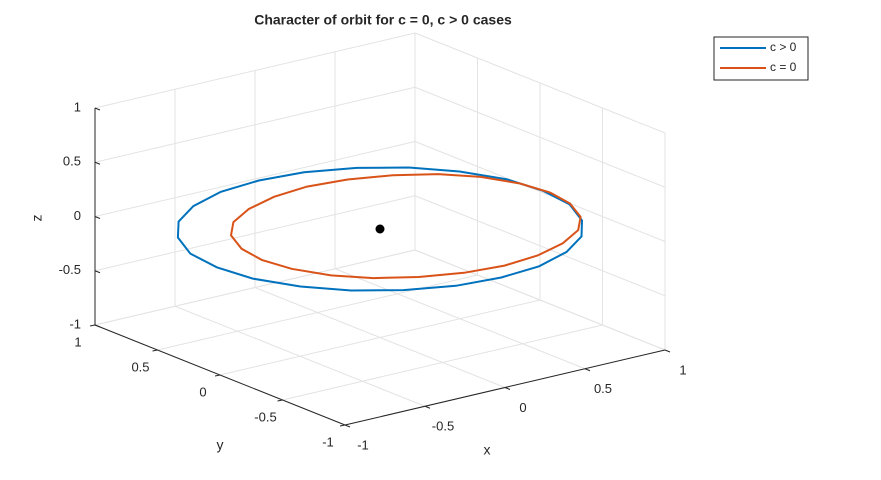 The image size is (881, 480). What do you see at coordinates (363, 444) in the screenshot?
I see `x-tick-label: -1` at bounding box center [363, 444].